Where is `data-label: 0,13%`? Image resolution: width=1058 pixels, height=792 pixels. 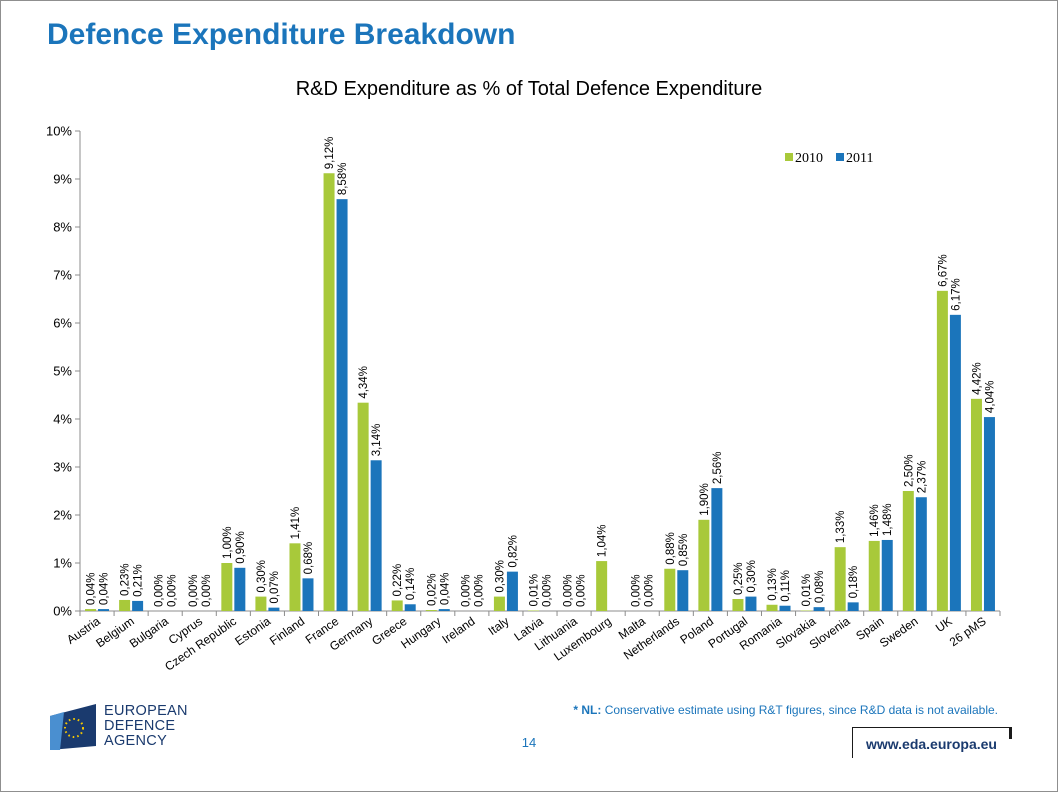
data-label: 0,13% is located at coordinates (773, 584).